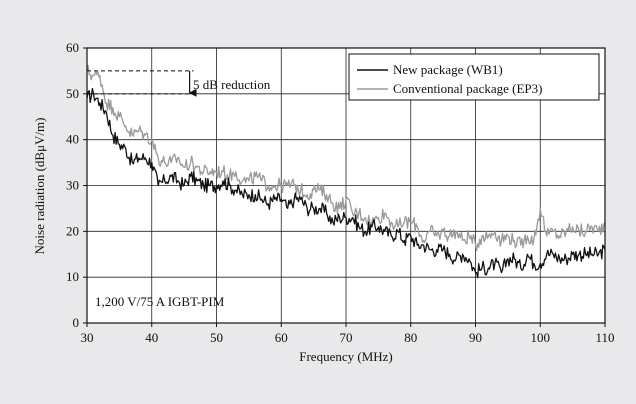  Describe the element at coordinates (410, 337) in the screenshot. I see `x-tick-label: 80` at that location.